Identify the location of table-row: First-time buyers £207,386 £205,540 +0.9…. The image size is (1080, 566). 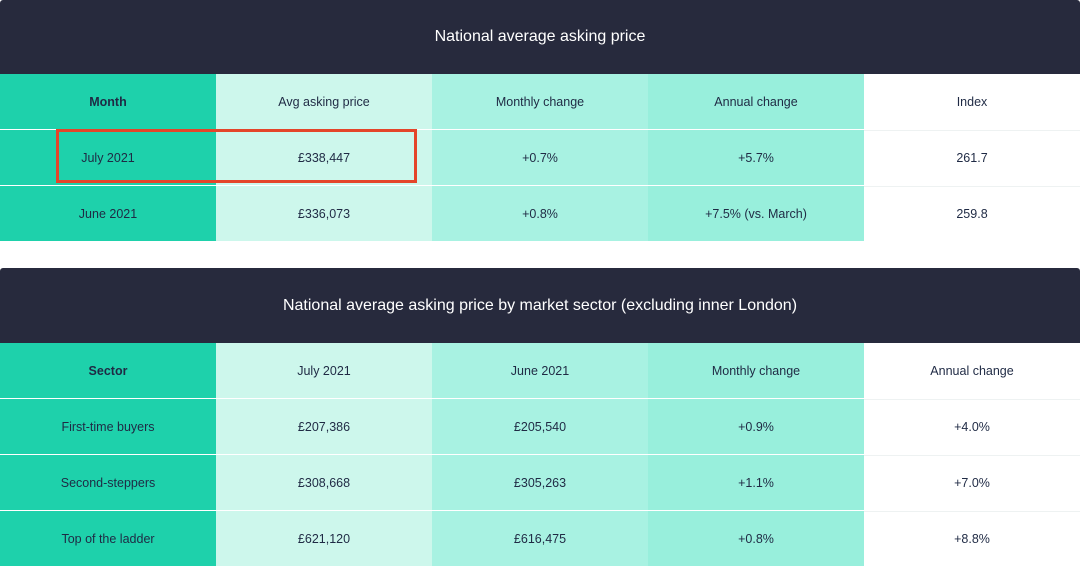
(540, 426).